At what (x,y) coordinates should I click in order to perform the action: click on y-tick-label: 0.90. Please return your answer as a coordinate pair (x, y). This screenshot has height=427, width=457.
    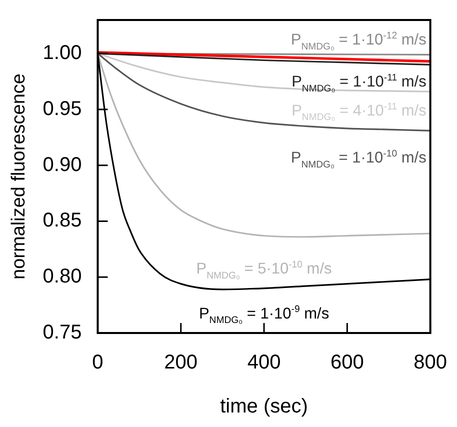
    Looking at the image, I should click on (62, 165).